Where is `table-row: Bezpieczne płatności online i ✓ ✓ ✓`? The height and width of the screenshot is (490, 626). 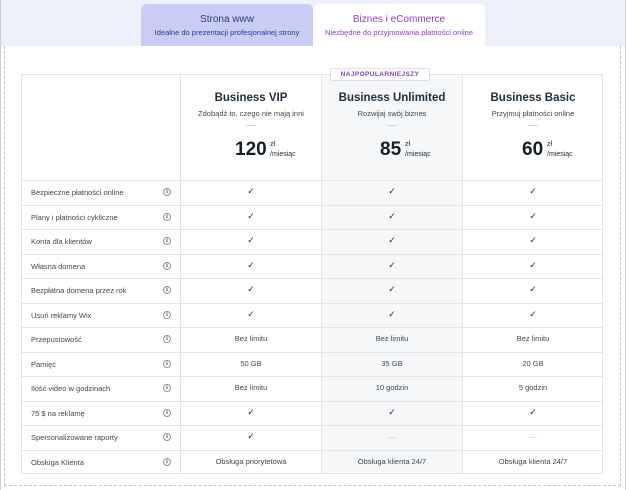 table-row: Bezpieczne płatności online i ✓ ✓ ✓ is located at coordinates (312, 192).